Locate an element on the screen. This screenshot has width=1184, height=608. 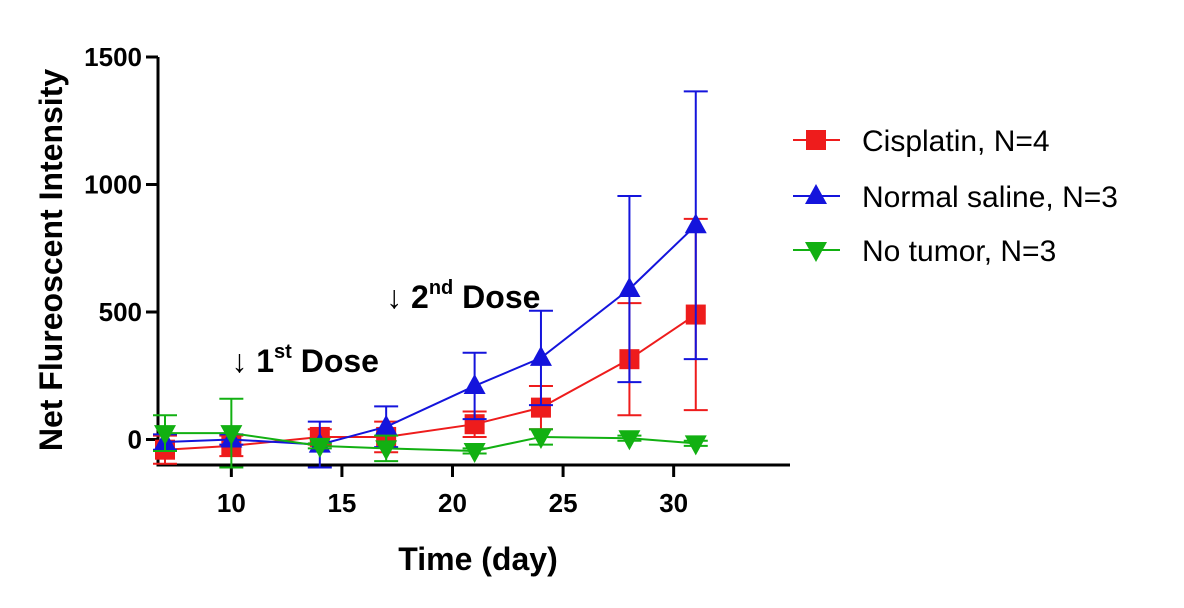
annotations: ↓ 1st Dose↓ 2nd Dose is located at coordinates (385, 328).